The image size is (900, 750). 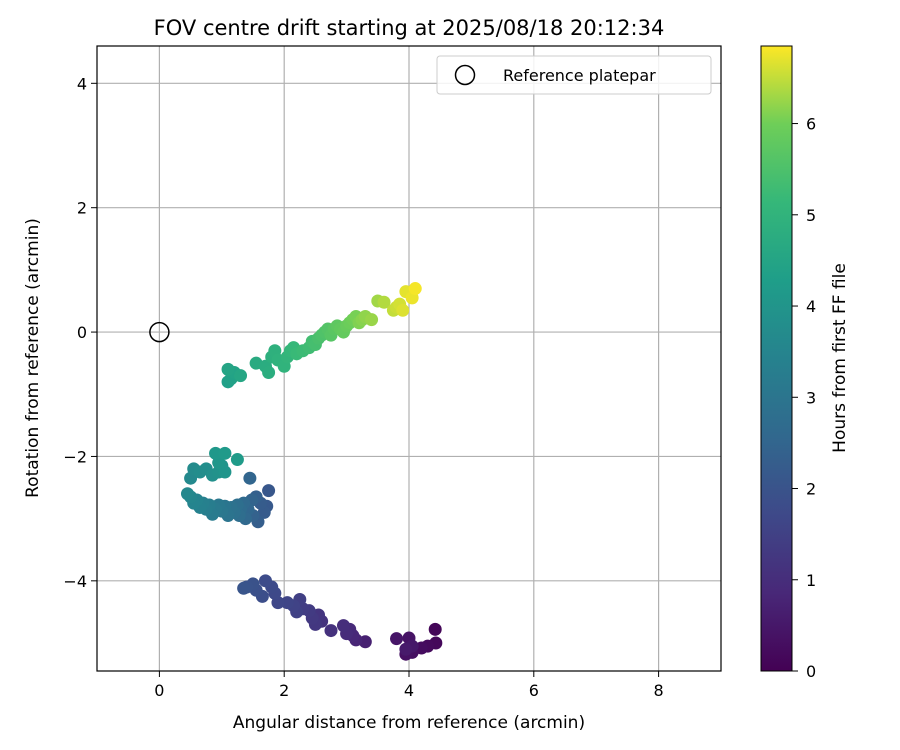 What do you see at coordinates (811, 671) in the screenshot?
I see `colorbar-tick-label: 0` at bounding box center [811, 671].